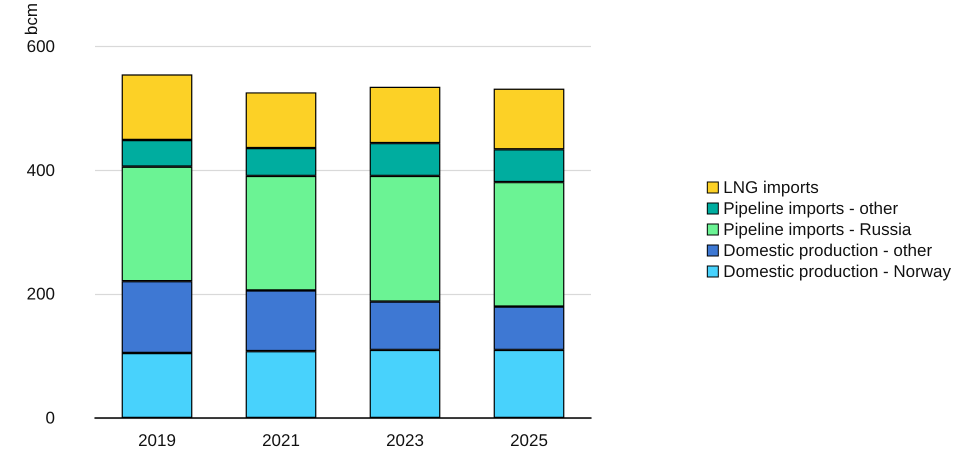  Describe the element at coordinates (157, 440) in the screenshot. I see `x-tick-label: 2019` at that location.